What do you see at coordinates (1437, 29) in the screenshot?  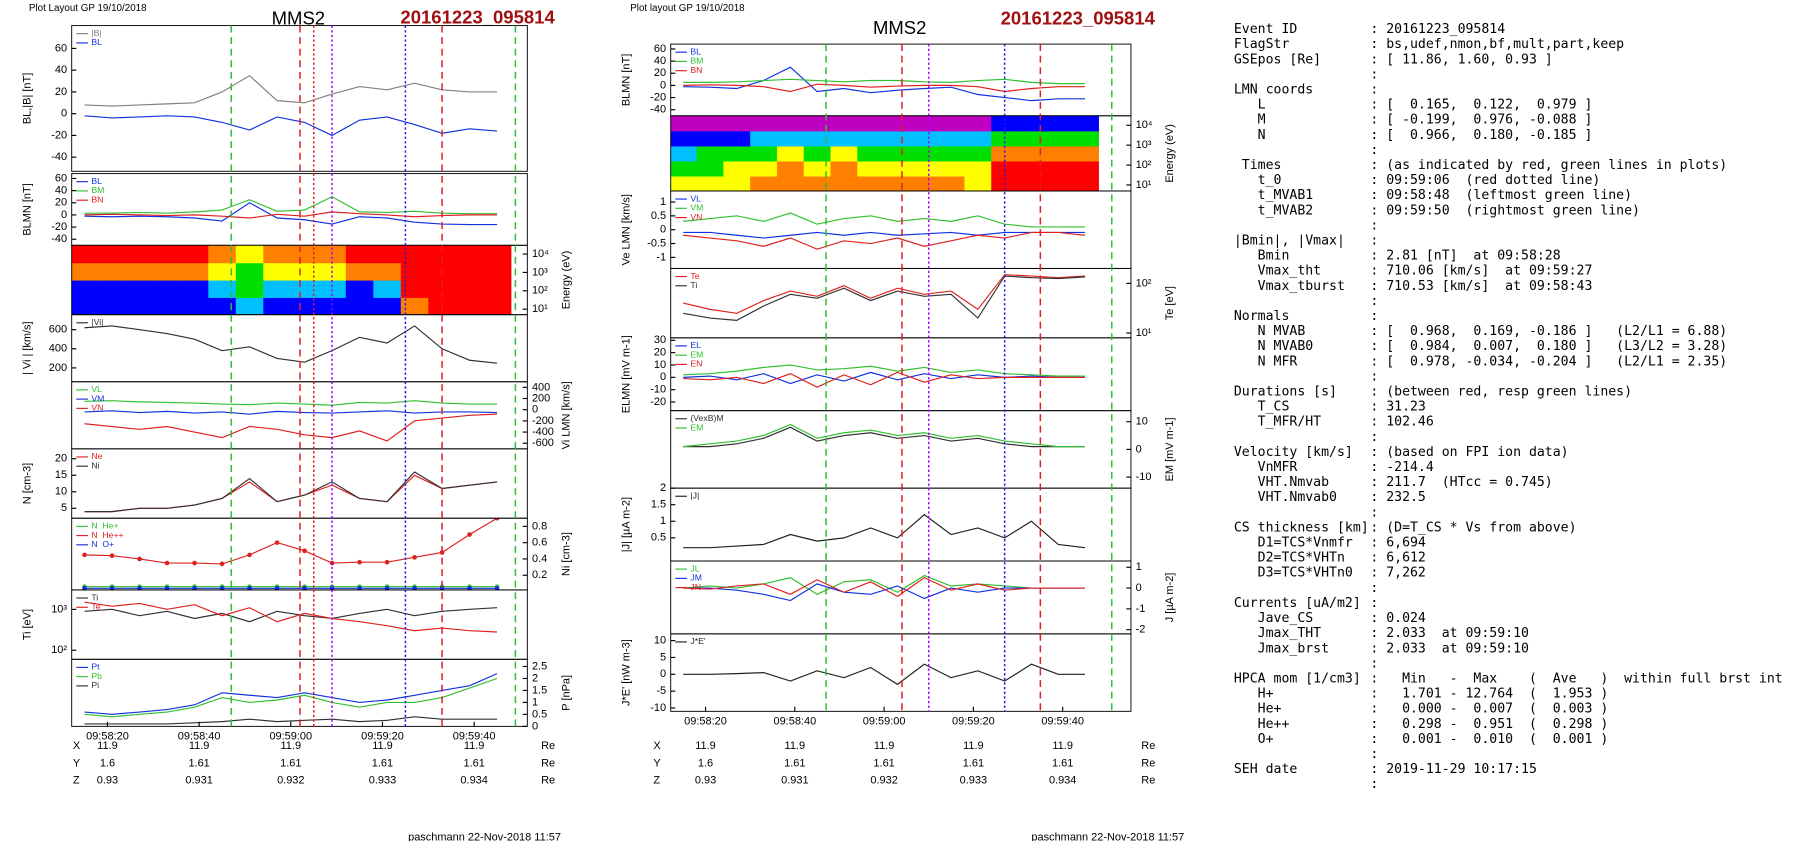 I see `summary-value: : 20161223_095814` at bounding box center [1437, 29].